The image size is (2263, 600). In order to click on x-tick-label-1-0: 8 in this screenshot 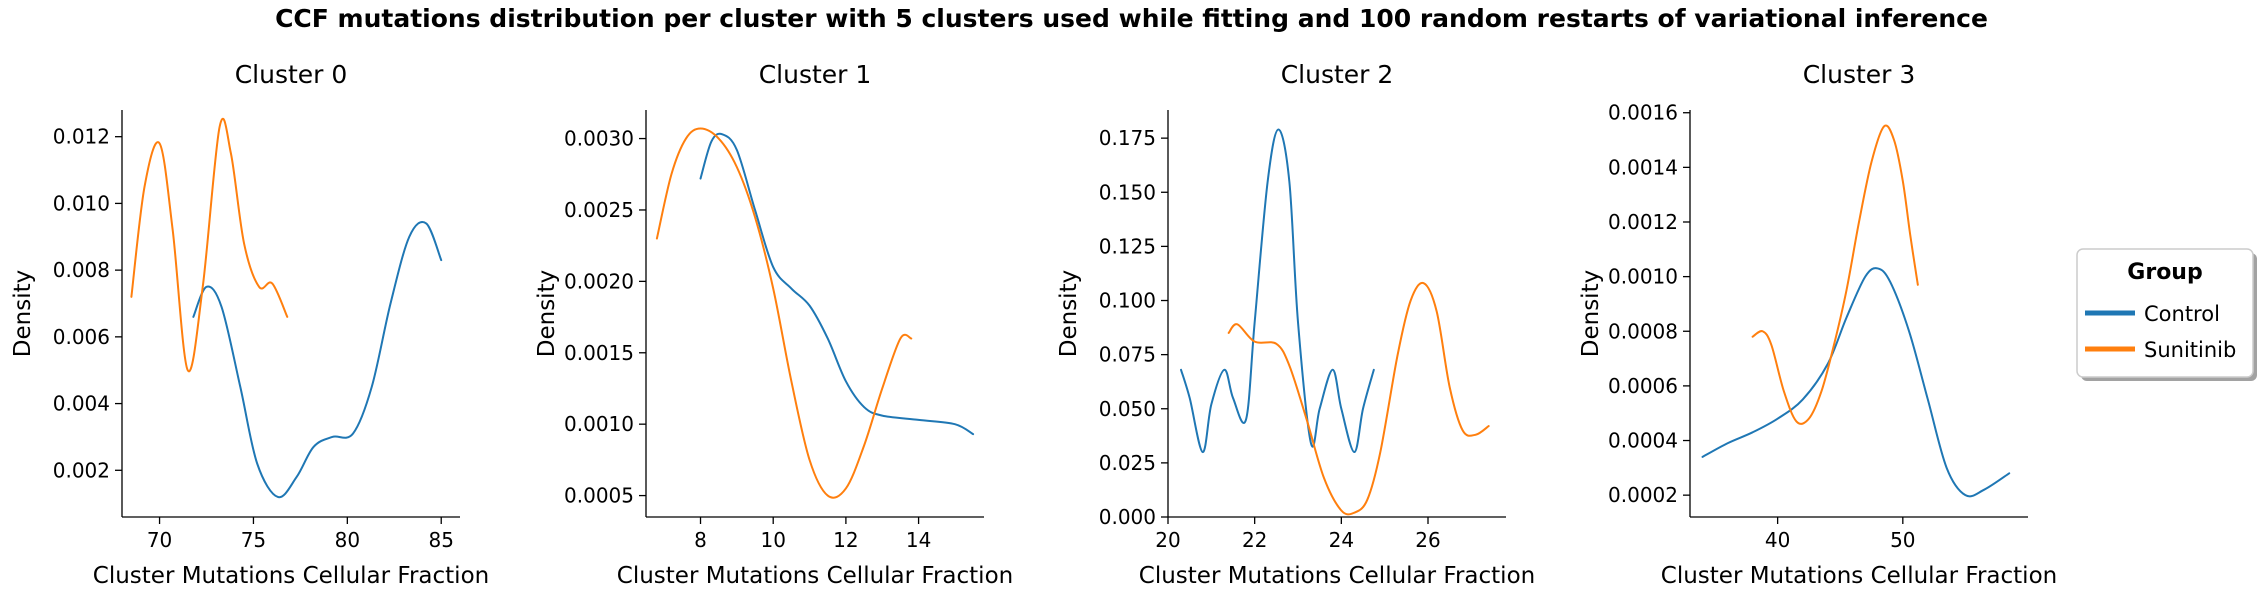, I will do `click(700, 540)`.